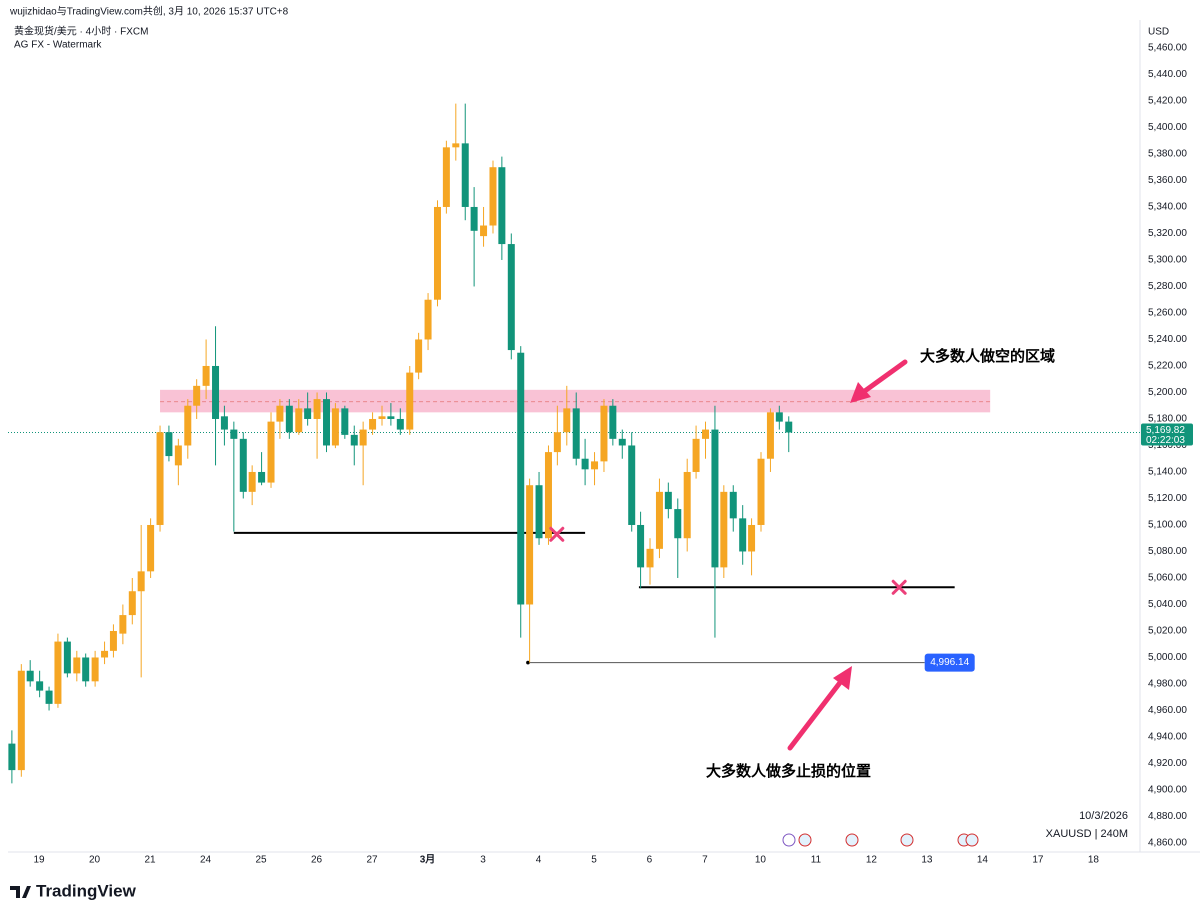  Describe the element at coordinates (1103, 816) in the screenshot. I see `date: 10/3/2026` at that location.